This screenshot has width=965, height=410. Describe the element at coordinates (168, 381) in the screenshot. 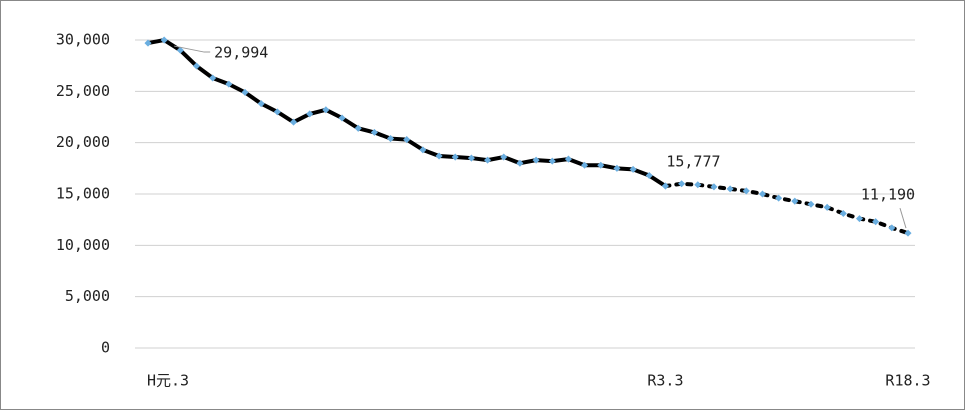

I see `x-tick-label: H元.3` at that location.